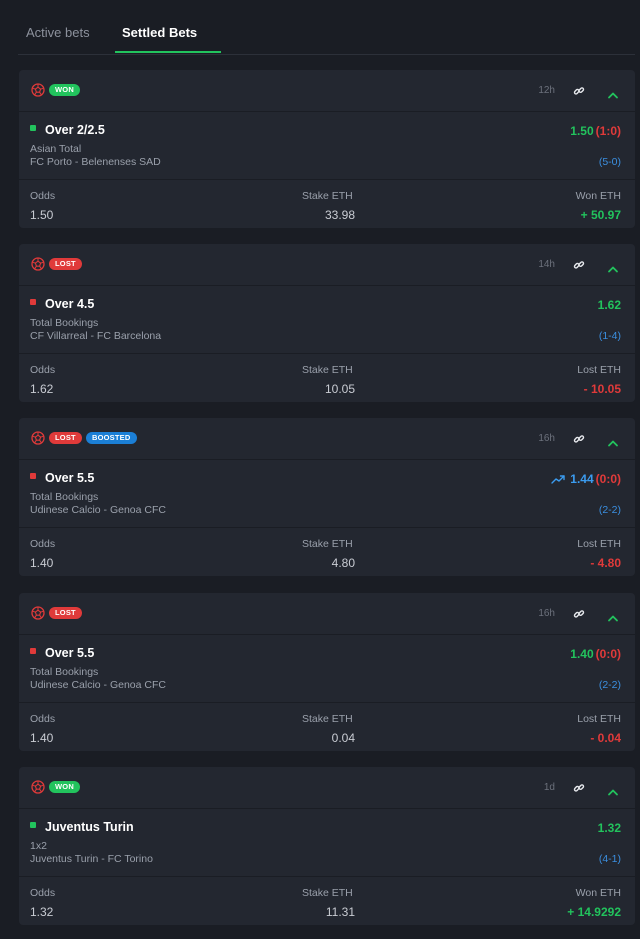  Describe the element at coordinates (95, 162) in the screenshot. I see `bet-match: FC Porto - Belenenses SAD` at that location.